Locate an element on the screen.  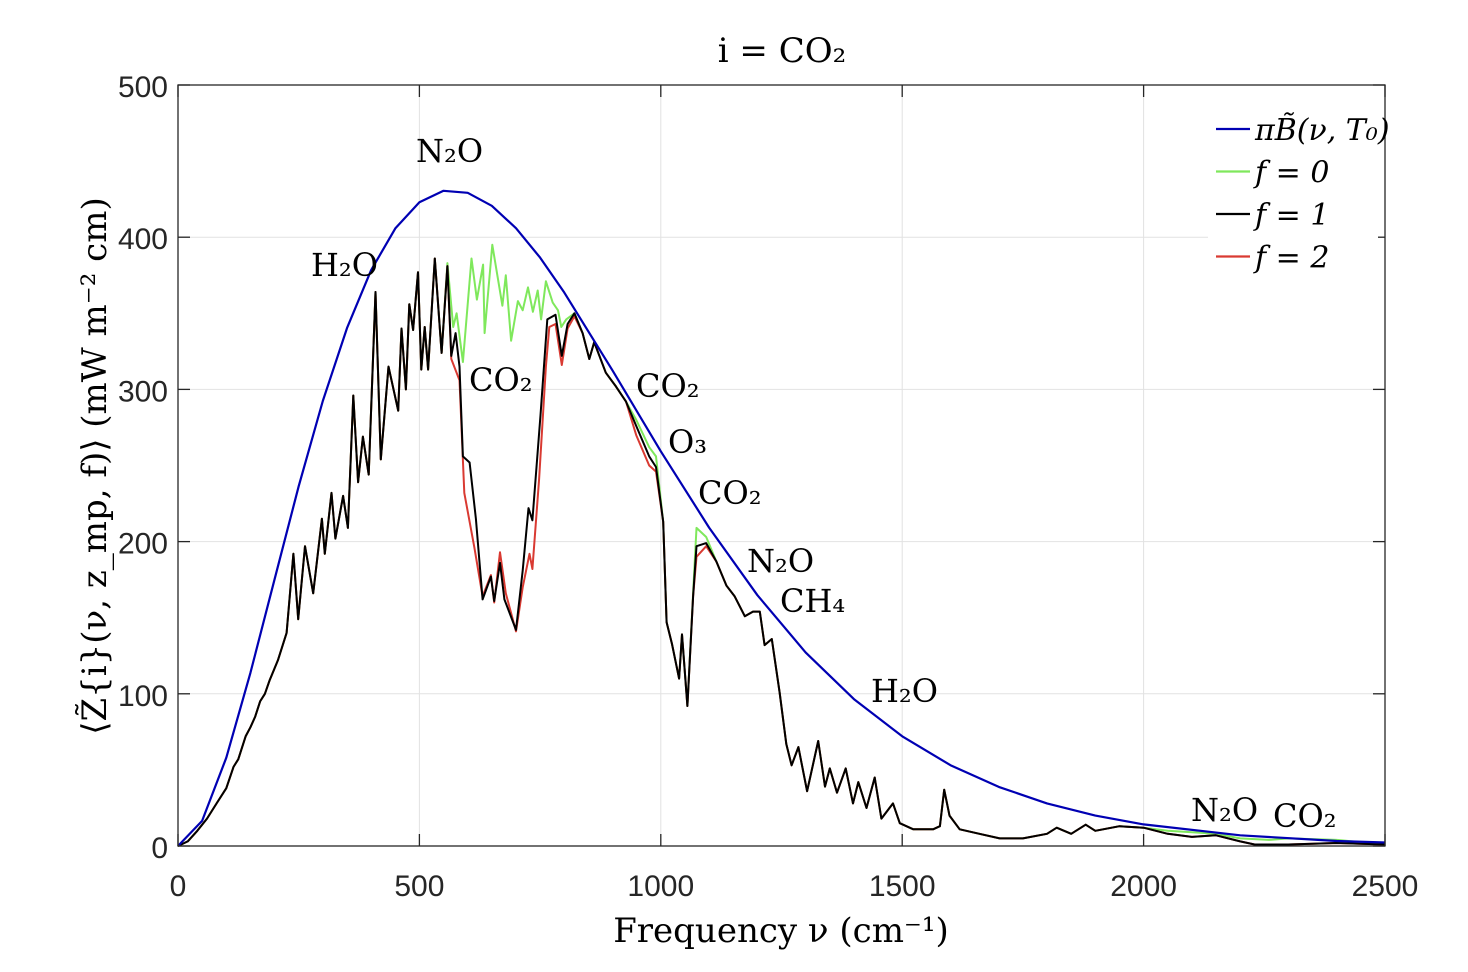
x-tick-label: 2500 is located at coordinates (1385, 886).